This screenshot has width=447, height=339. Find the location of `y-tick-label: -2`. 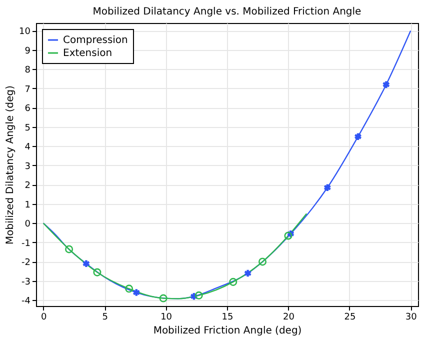

y-tick-label: -2 is located at coordinates (26, 263).